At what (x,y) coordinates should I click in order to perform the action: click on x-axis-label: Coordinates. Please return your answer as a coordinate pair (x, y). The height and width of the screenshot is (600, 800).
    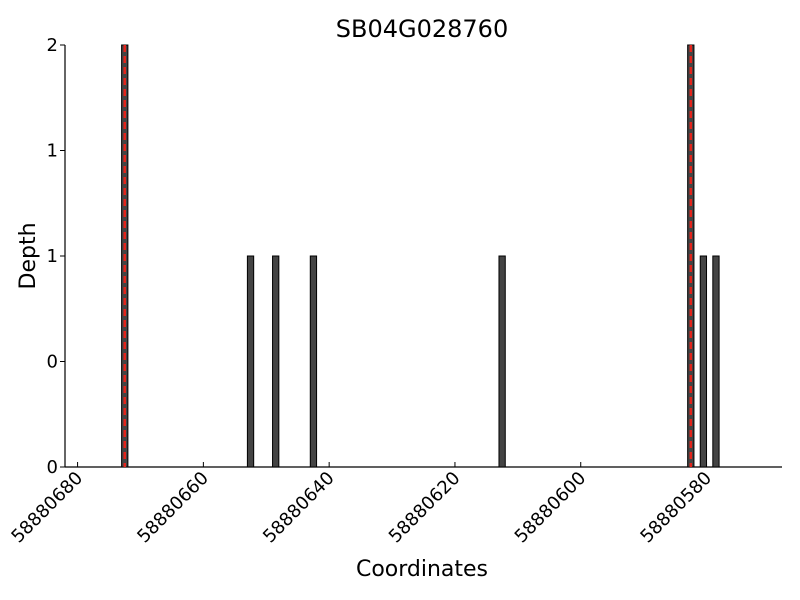
    Looking at the image, I should click on (422, 569).